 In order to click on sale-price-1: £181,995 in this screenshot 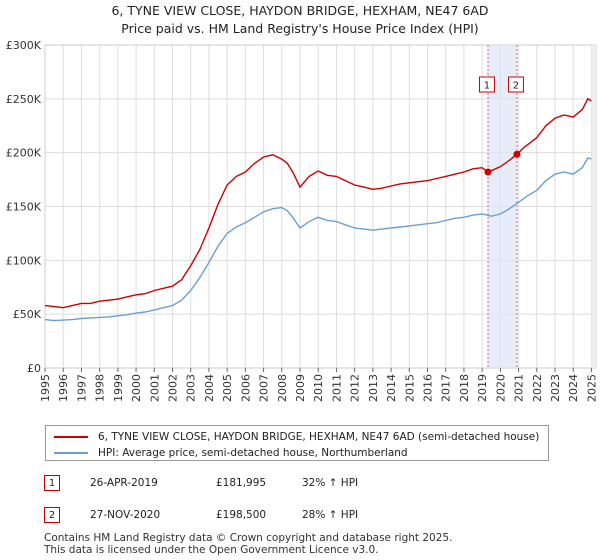, I will do `click(241, 483)`.